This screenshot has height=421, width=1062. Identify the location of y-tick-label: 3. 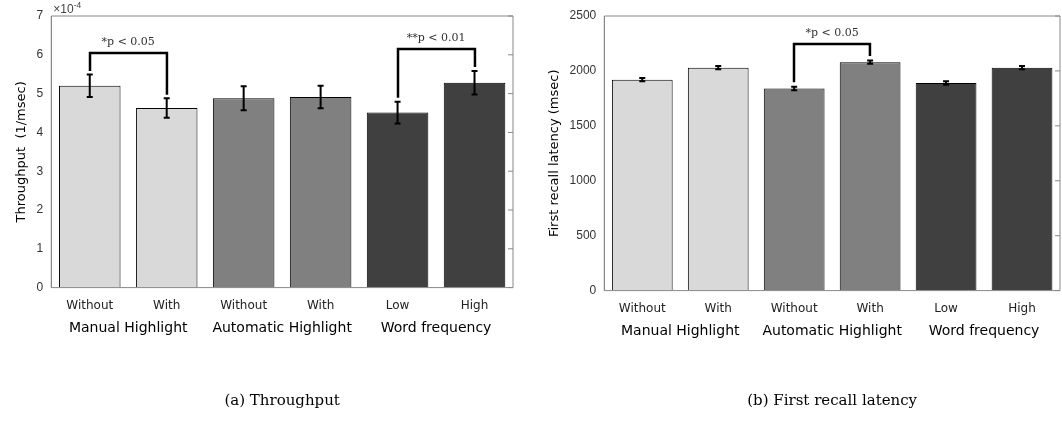
(40, 170).